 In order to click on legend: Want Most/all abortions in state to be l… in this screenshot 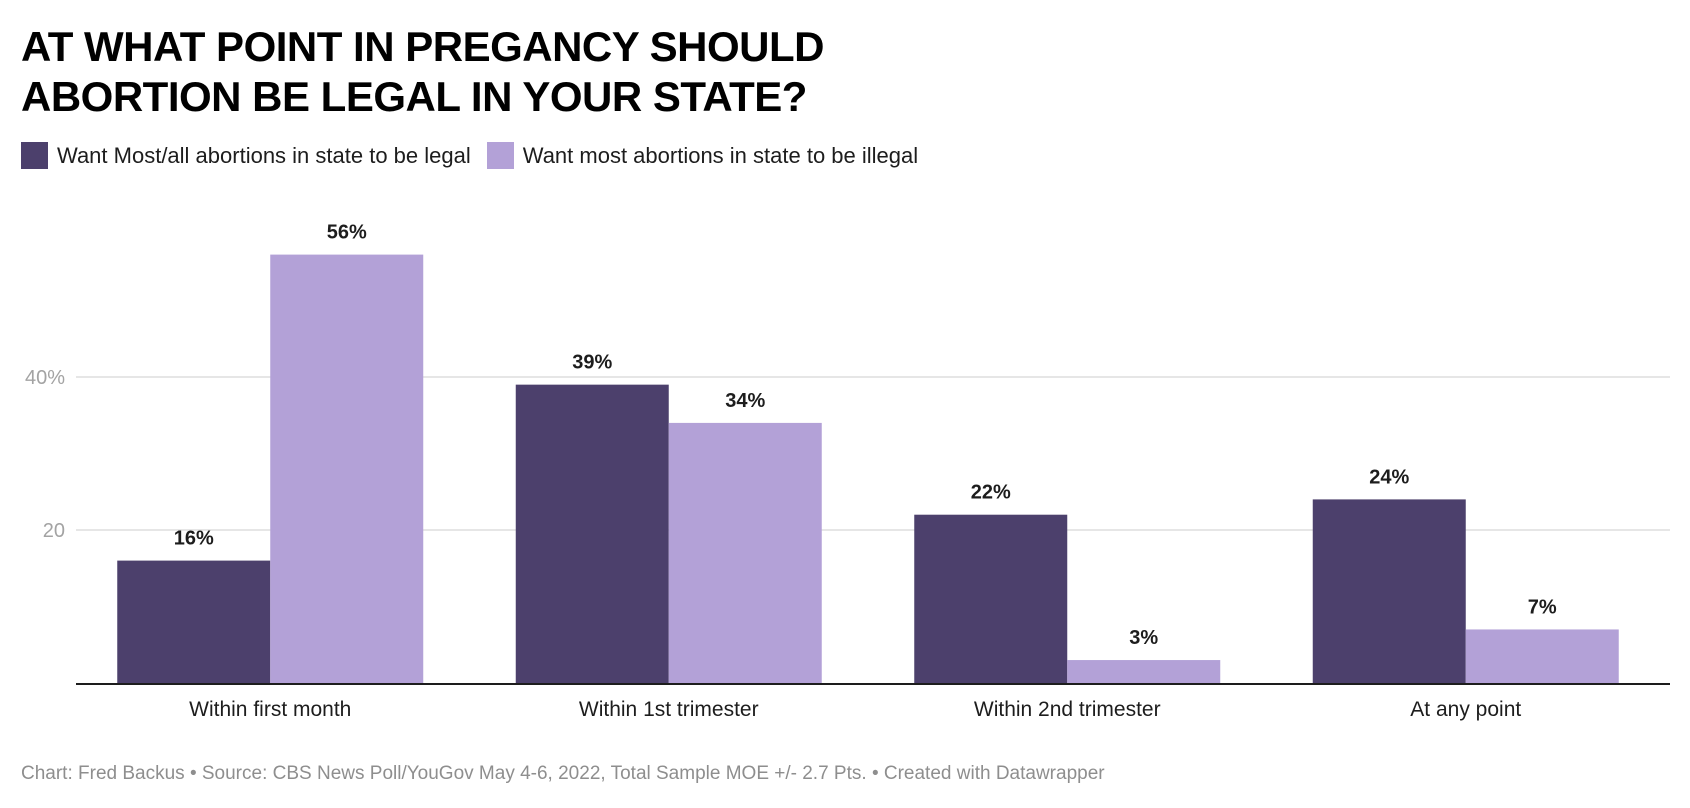, I will do `click(477, 155)`.